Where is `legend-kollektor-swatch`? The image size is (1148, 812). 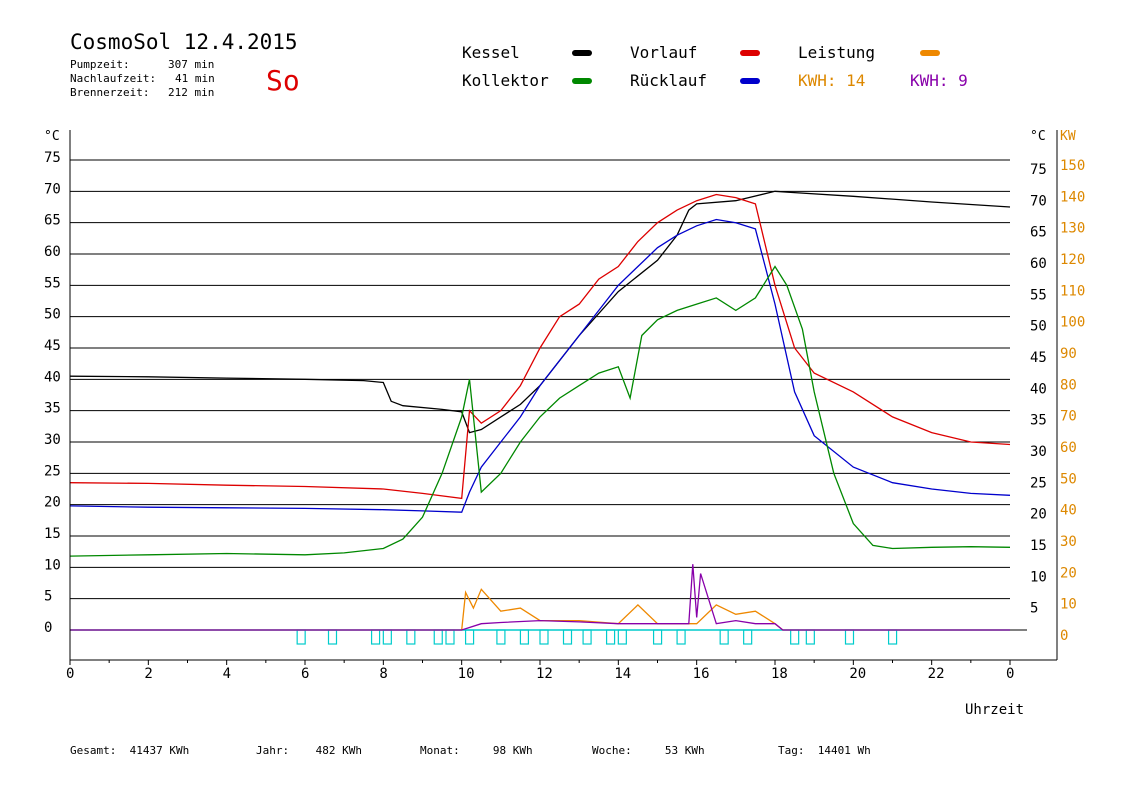
legend-kollektor-swatch is located at coordinates (582, 81).